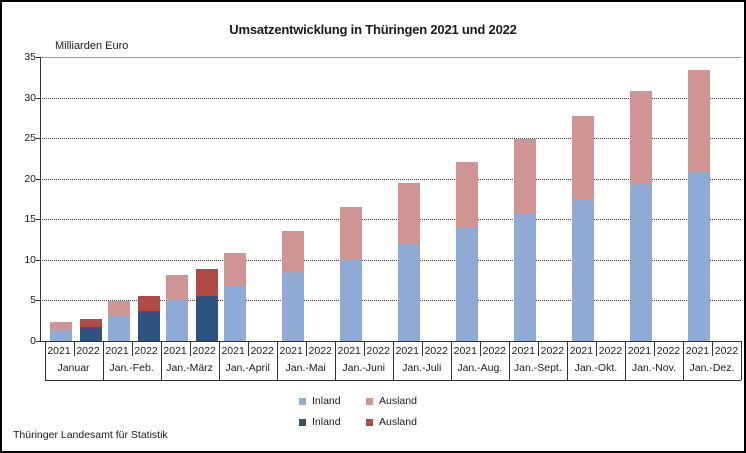 This screenshot has width=746, height=453. What do you see at coordinates (398, 401) in the screenshot?
I see `legend-label: Ausland` at bounding box center [398, 401].